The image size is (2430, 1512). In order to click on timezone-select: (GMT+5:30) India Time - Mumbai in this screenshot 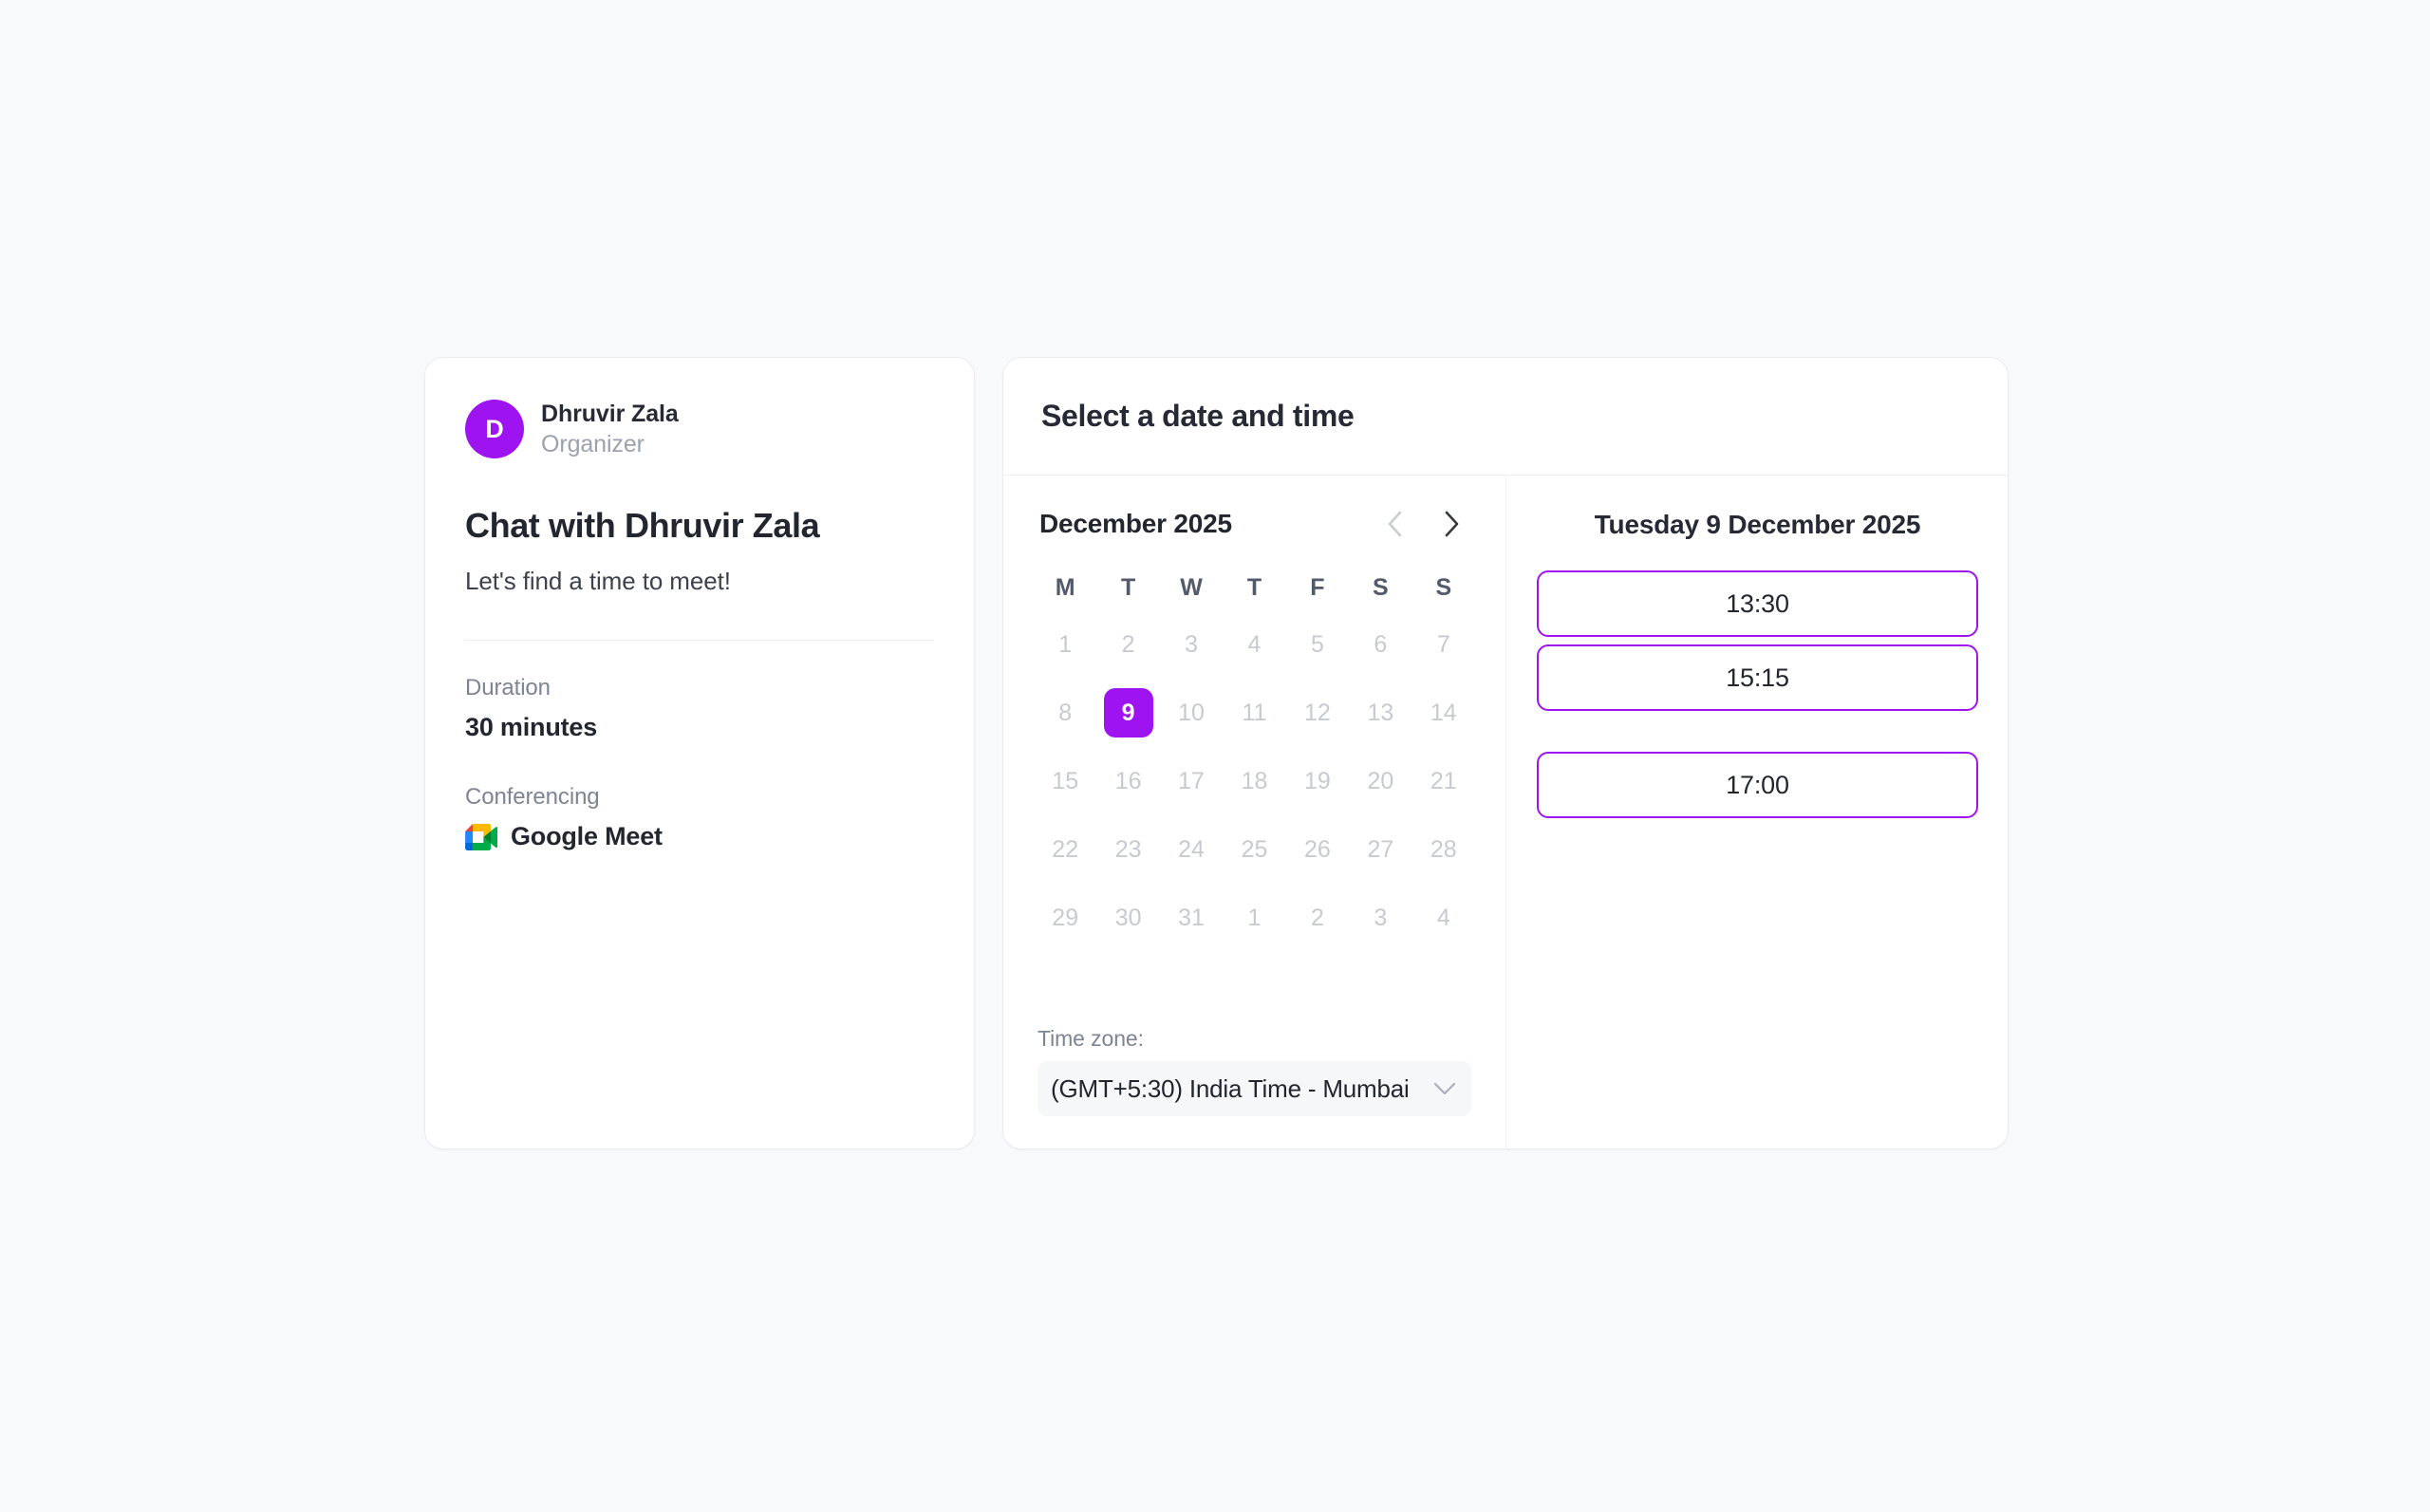, I will do `click(1254, 1088)`.